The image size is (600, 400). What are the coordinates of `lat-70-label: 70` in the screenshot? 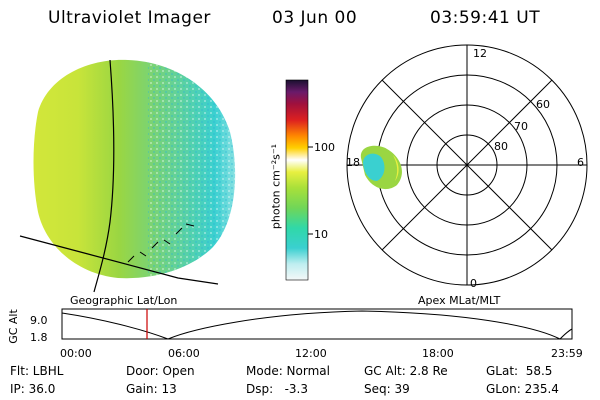 It's located at (521, 126).